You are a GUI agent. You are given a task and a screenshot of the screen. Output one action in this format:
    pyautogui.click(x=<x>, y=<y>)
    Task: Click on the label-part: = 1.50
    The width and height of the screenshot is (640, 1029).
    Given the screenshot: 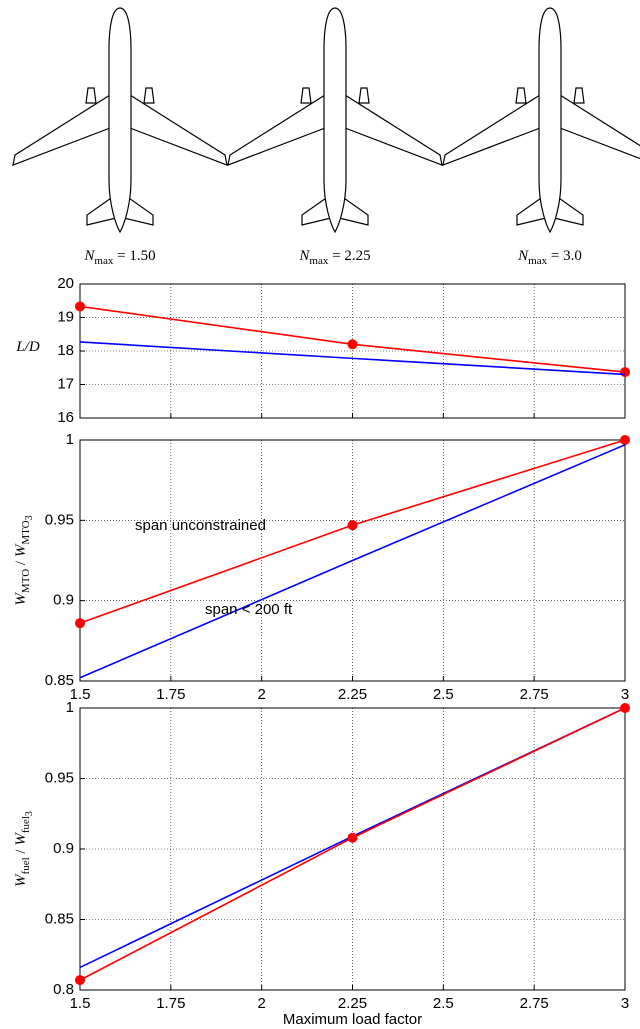 What is the action you would take?
    pyautogui.click(x=134, y=256)
    